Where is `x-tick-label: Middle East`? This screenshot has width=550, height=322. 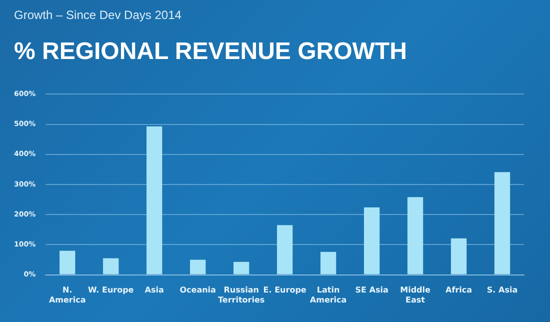 x-tick-label: Middle East is located at coordinates (416, 295).